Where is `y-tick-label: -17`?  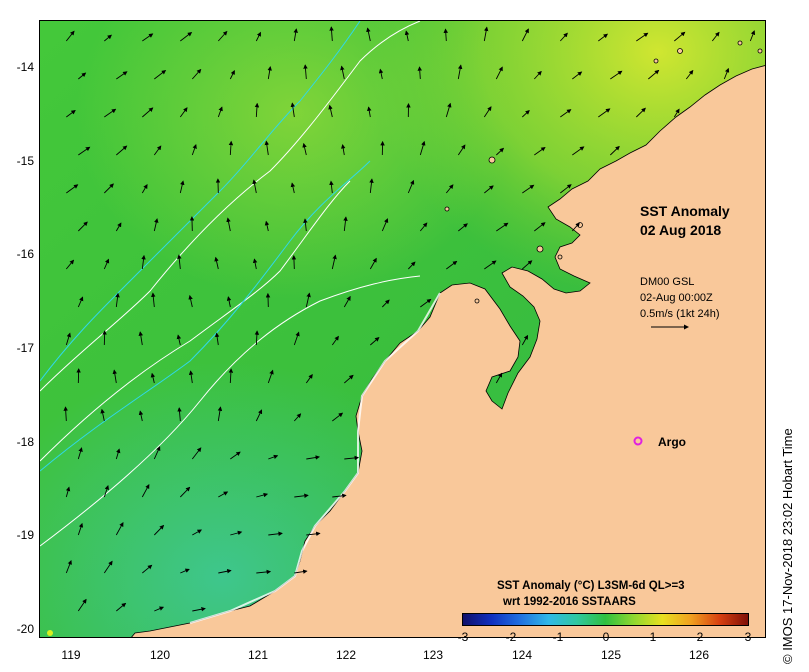
y-tick-label: -17 is located at coordinates (25, 348).